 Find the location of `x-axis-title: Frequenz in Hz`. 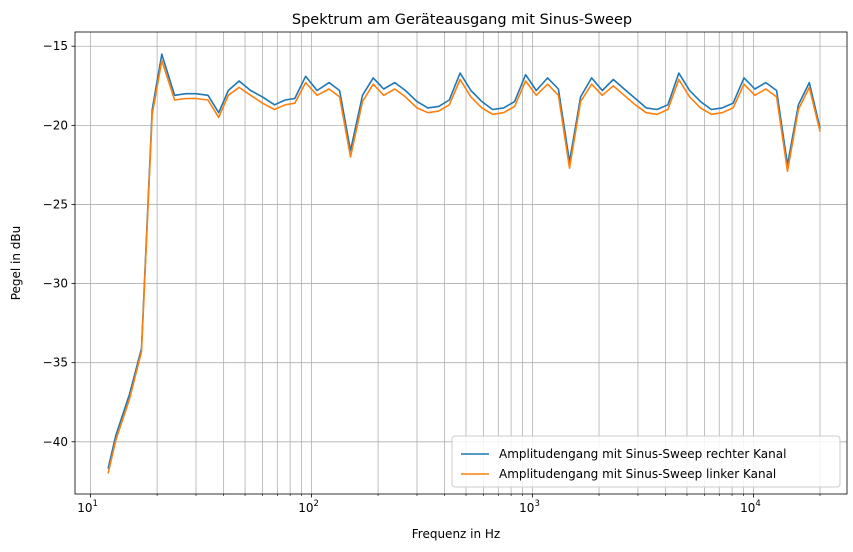

x-axis-title: Frequenz in Hz is located at coordinates (456, 534).